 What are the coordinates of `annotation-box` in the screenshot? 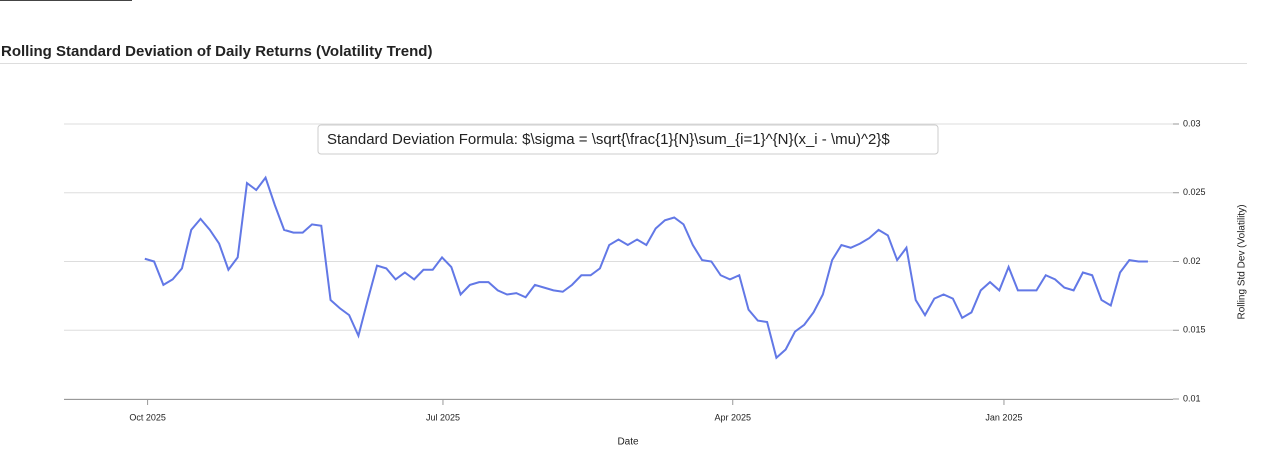 It's located at (628, 139).